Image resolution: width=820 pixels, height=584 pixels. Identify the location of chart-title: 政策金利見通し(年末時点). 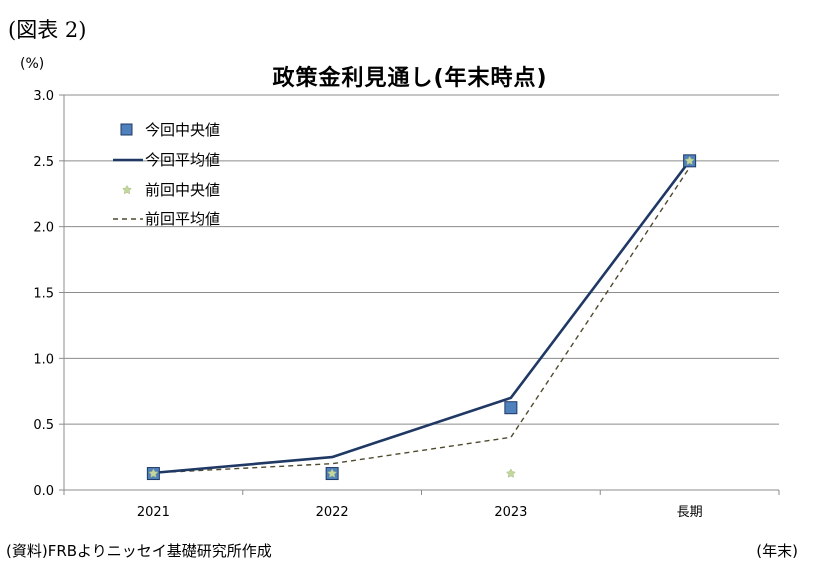
(410, 78).